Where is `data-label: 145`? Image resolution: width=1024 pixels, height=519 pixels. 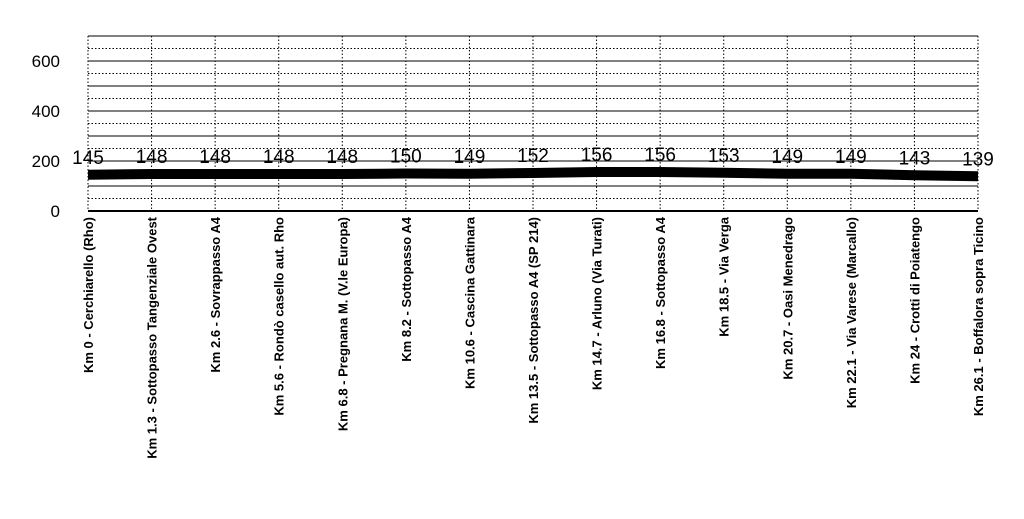
data-label: 145 is located at coordinates (88, 158).